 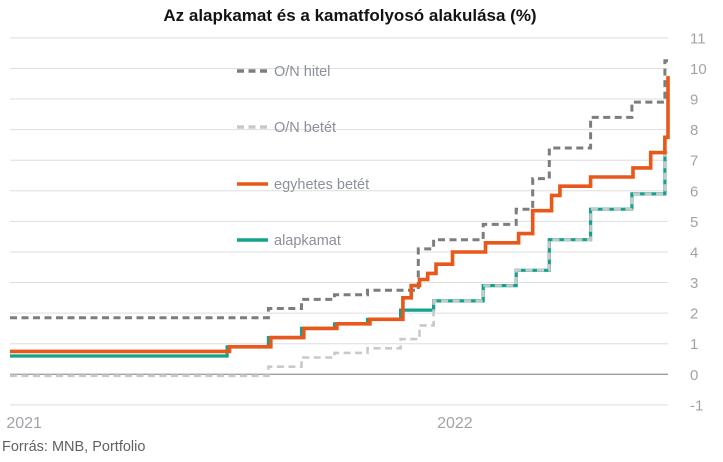 I want to click on source-caption: Forrás: MNB, Portfolio, so click(x=74, y=447).